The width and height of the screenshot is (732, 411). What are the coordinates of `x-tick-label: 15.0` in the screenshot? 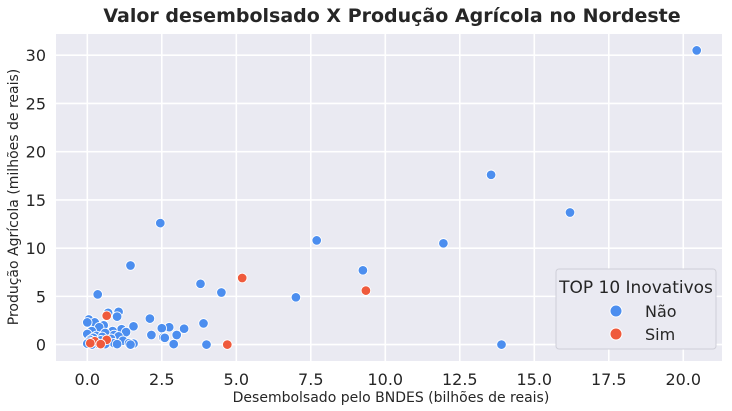 It's located at (534, 379).